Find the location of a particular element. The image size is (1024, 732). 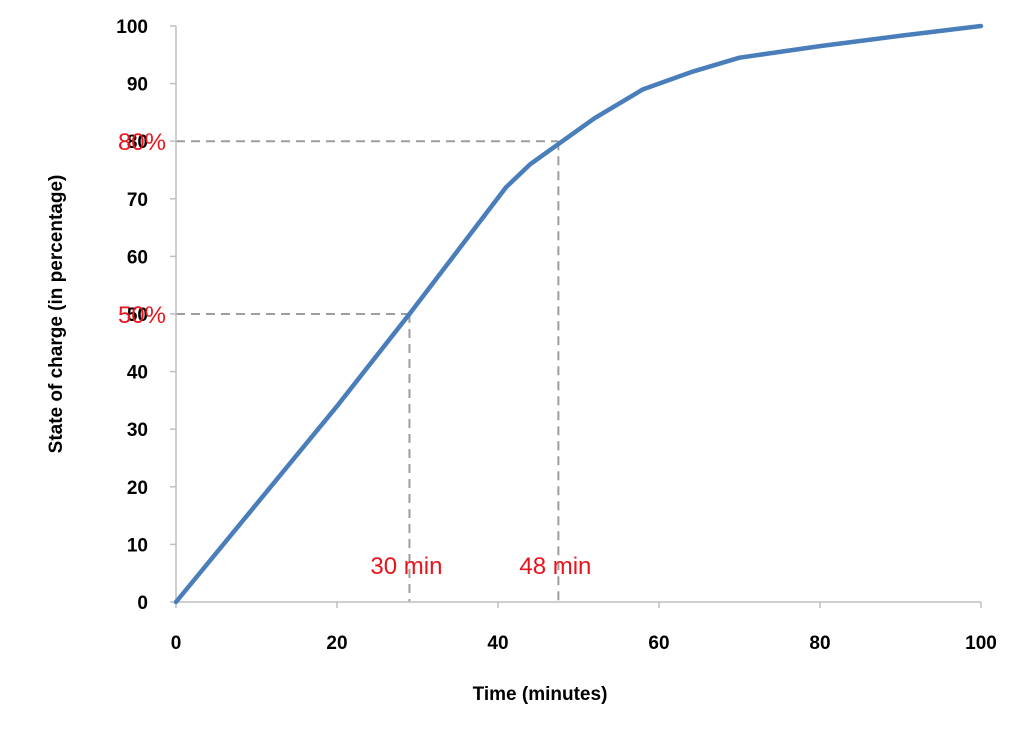

y-tick-label: 60 is located at coordinates (137, 257).